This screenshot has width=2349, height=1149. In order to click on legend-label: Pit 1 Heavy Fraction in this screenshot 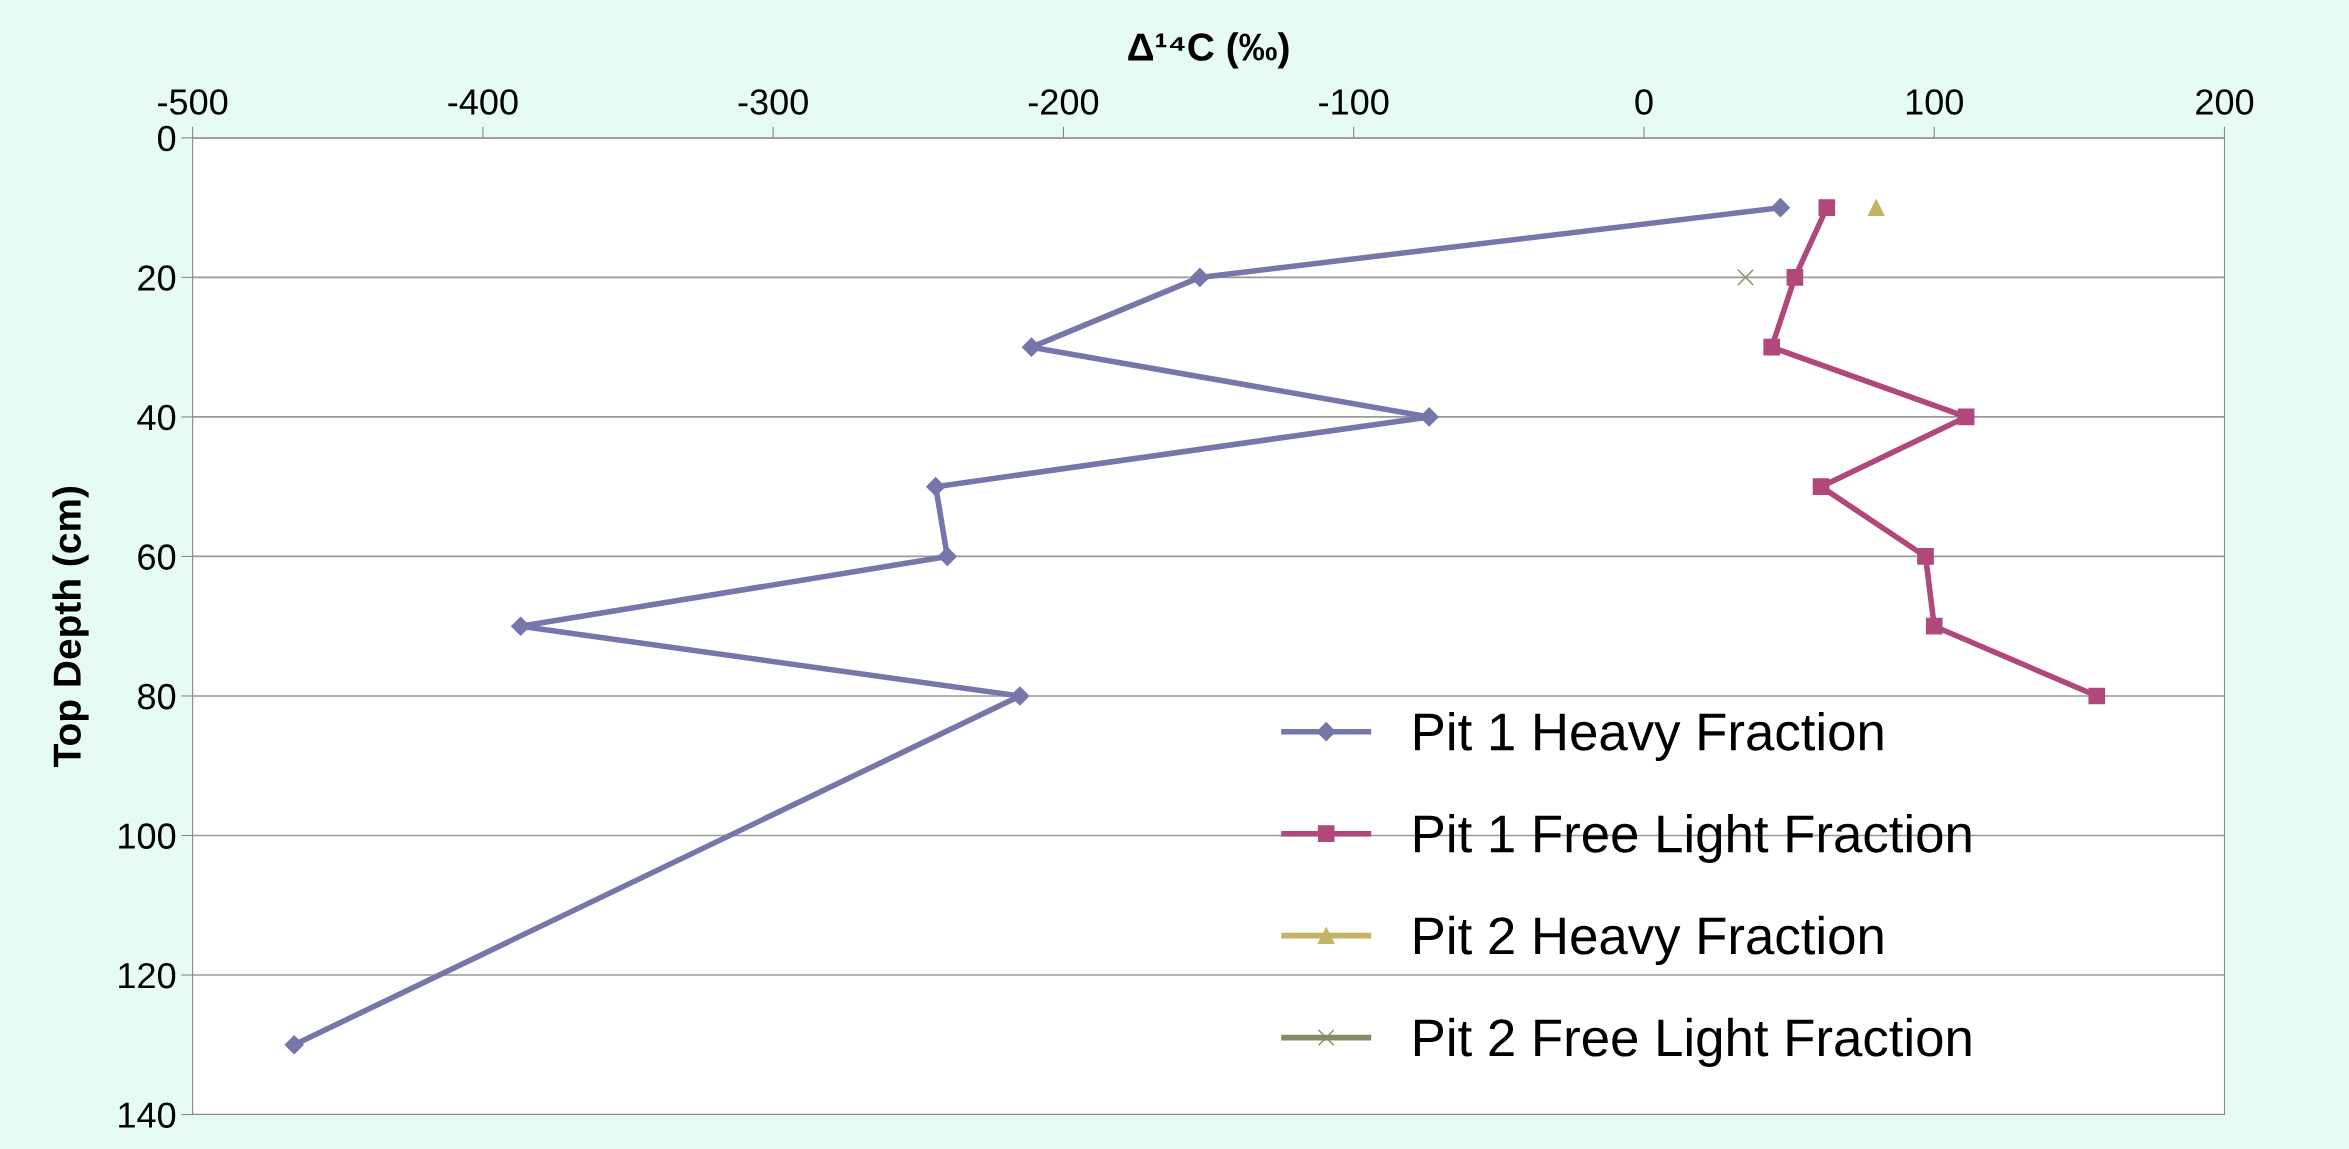, I will do `click(1648, 736)`.